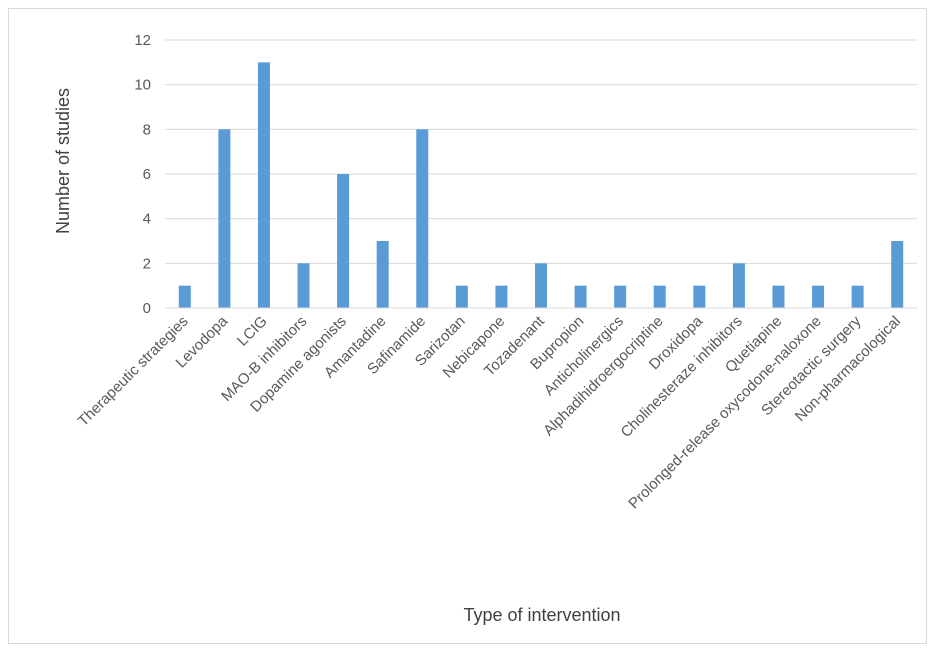 The image size is (931, 648). I want to click on y-tick-label: 4, so click(147, 219).